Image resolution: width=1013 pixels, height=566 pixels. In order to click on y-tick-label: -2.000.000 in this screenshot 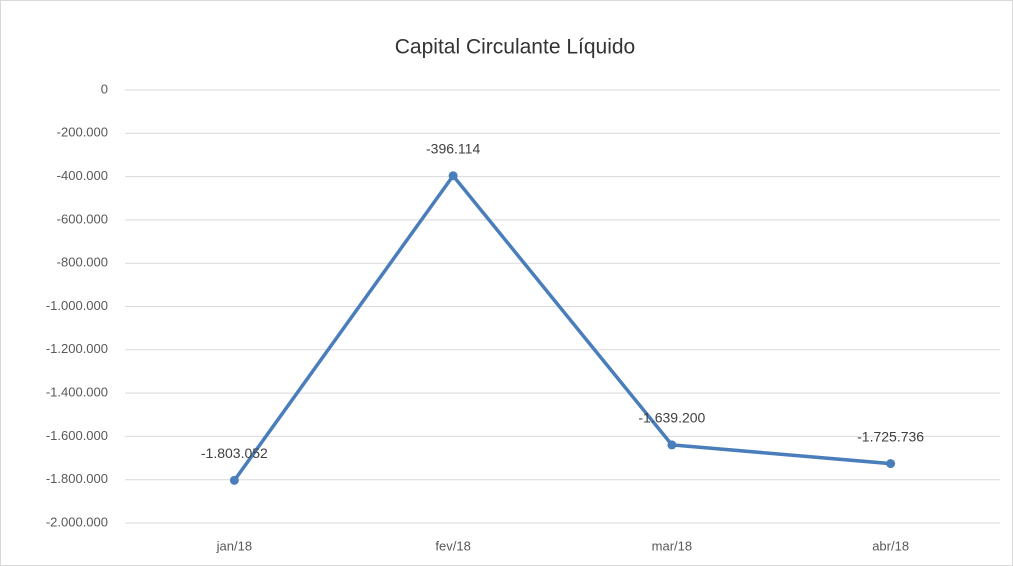, I will do `click(77, 521)`.